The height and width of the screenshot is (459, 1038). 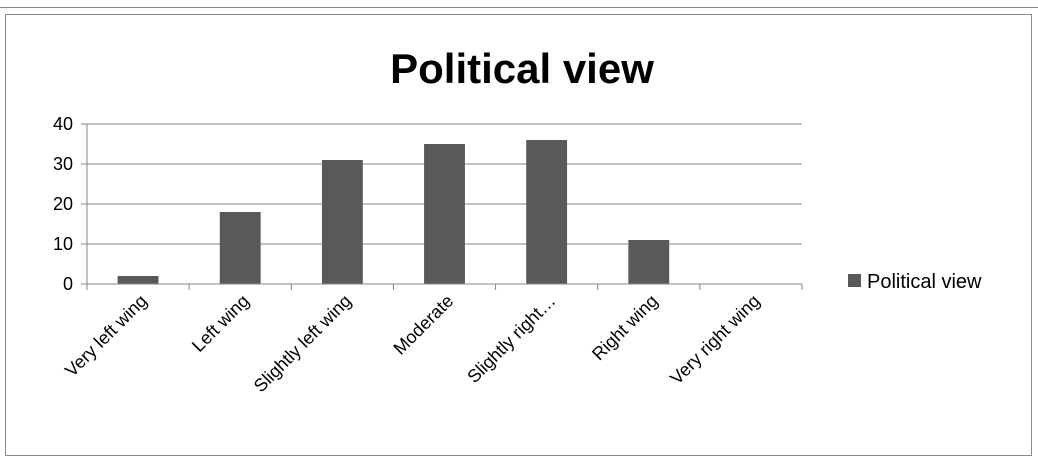 What do you see at coordinates (519, 4) in the screenshot?
I see `window-top-border` at bounding box center [519, 4].